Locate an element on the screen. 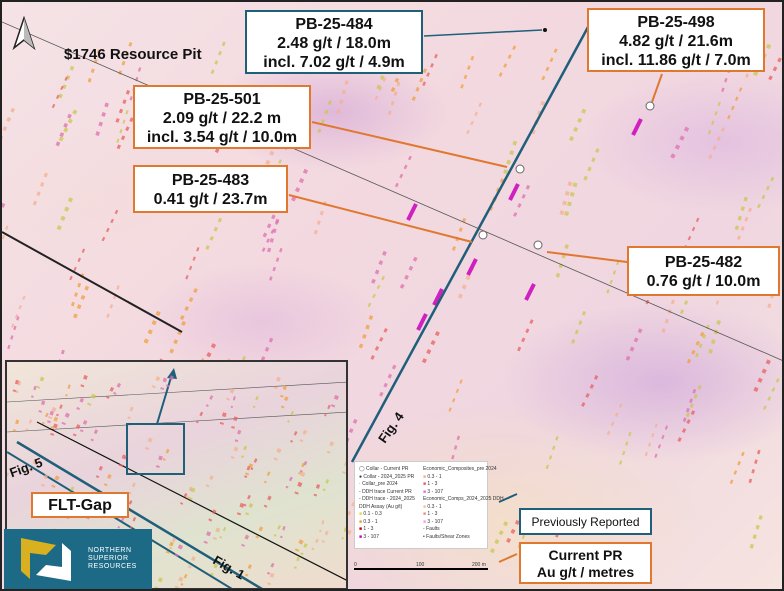 The image size is (784, 591). arrow-head-icon is located at coordinates (172, 373).